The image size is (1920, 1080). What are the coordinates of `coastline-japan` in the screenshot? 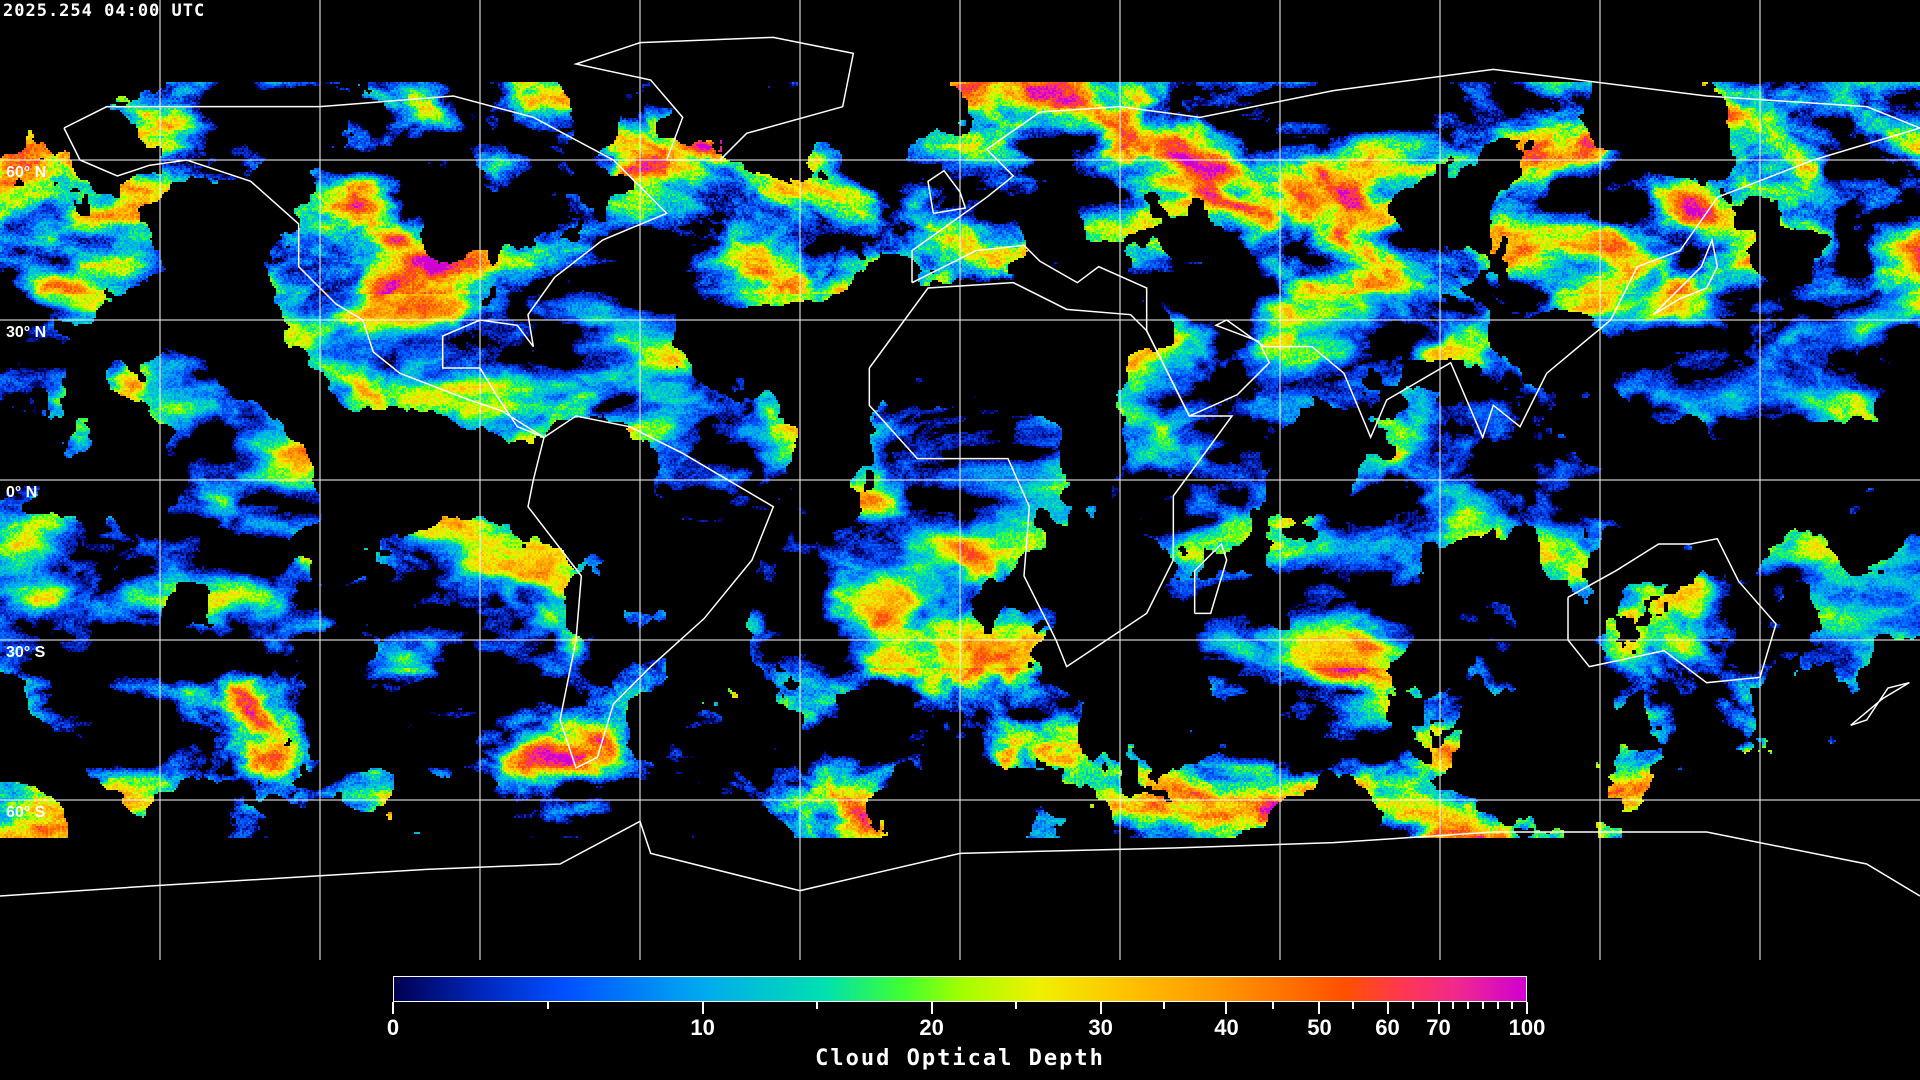 It's located at (1685, 276).